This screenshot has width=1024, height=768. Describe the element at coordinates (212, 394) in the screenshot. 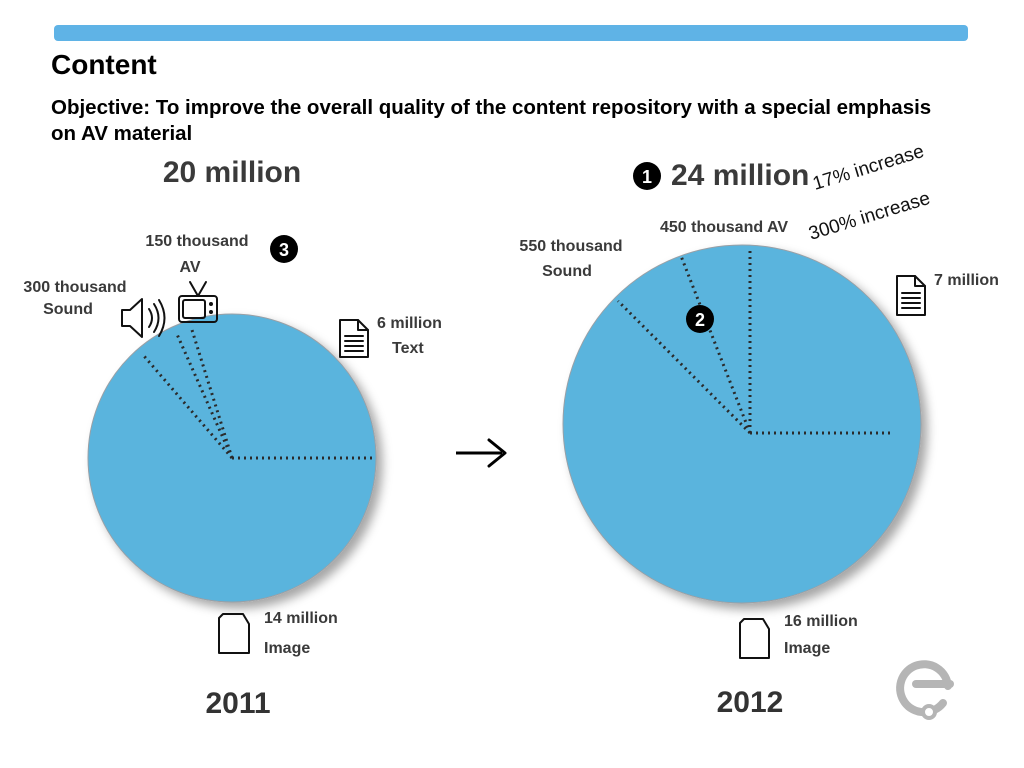

I see `pie-2011-divider-av-right` at that location.